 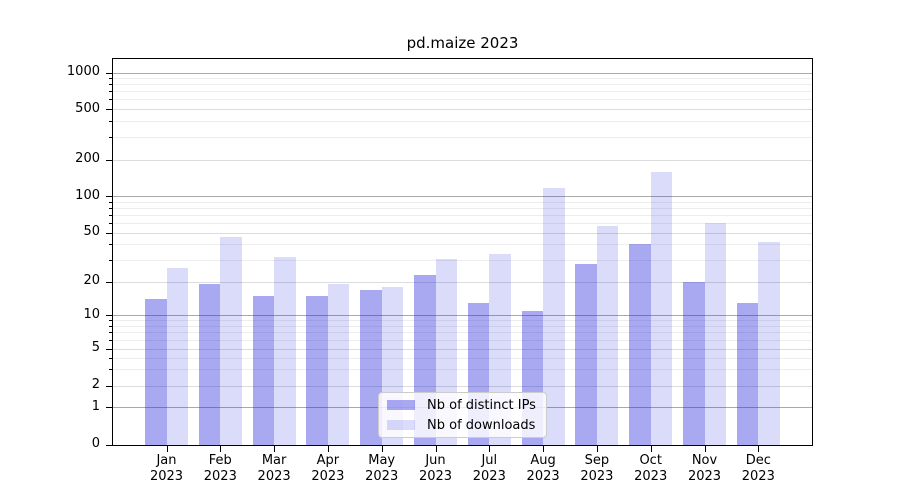 I want to click on x-tick-label: Dec 2023, so click(x=758, y=468).